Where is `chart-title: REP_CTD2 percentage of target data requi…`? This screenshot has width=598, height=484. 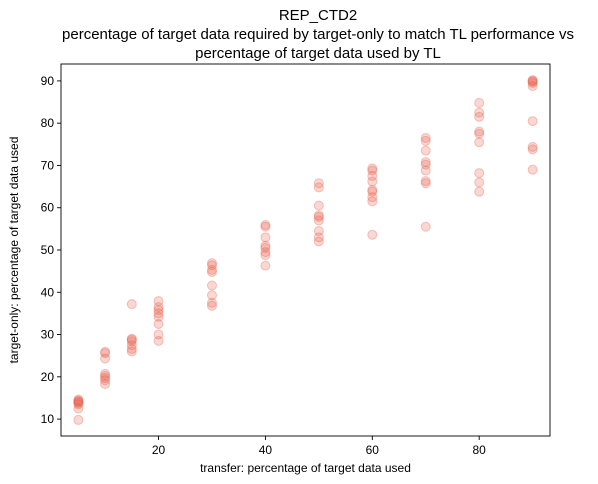 chart-title: REP_CTD2 percentage of target data requi… is located at coordinates (318, 34).